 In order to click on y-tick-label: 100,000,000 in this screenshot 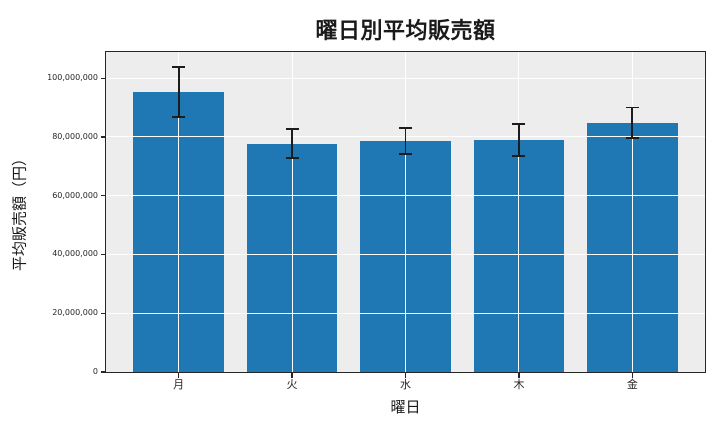, I will do `click(72, 78)`.